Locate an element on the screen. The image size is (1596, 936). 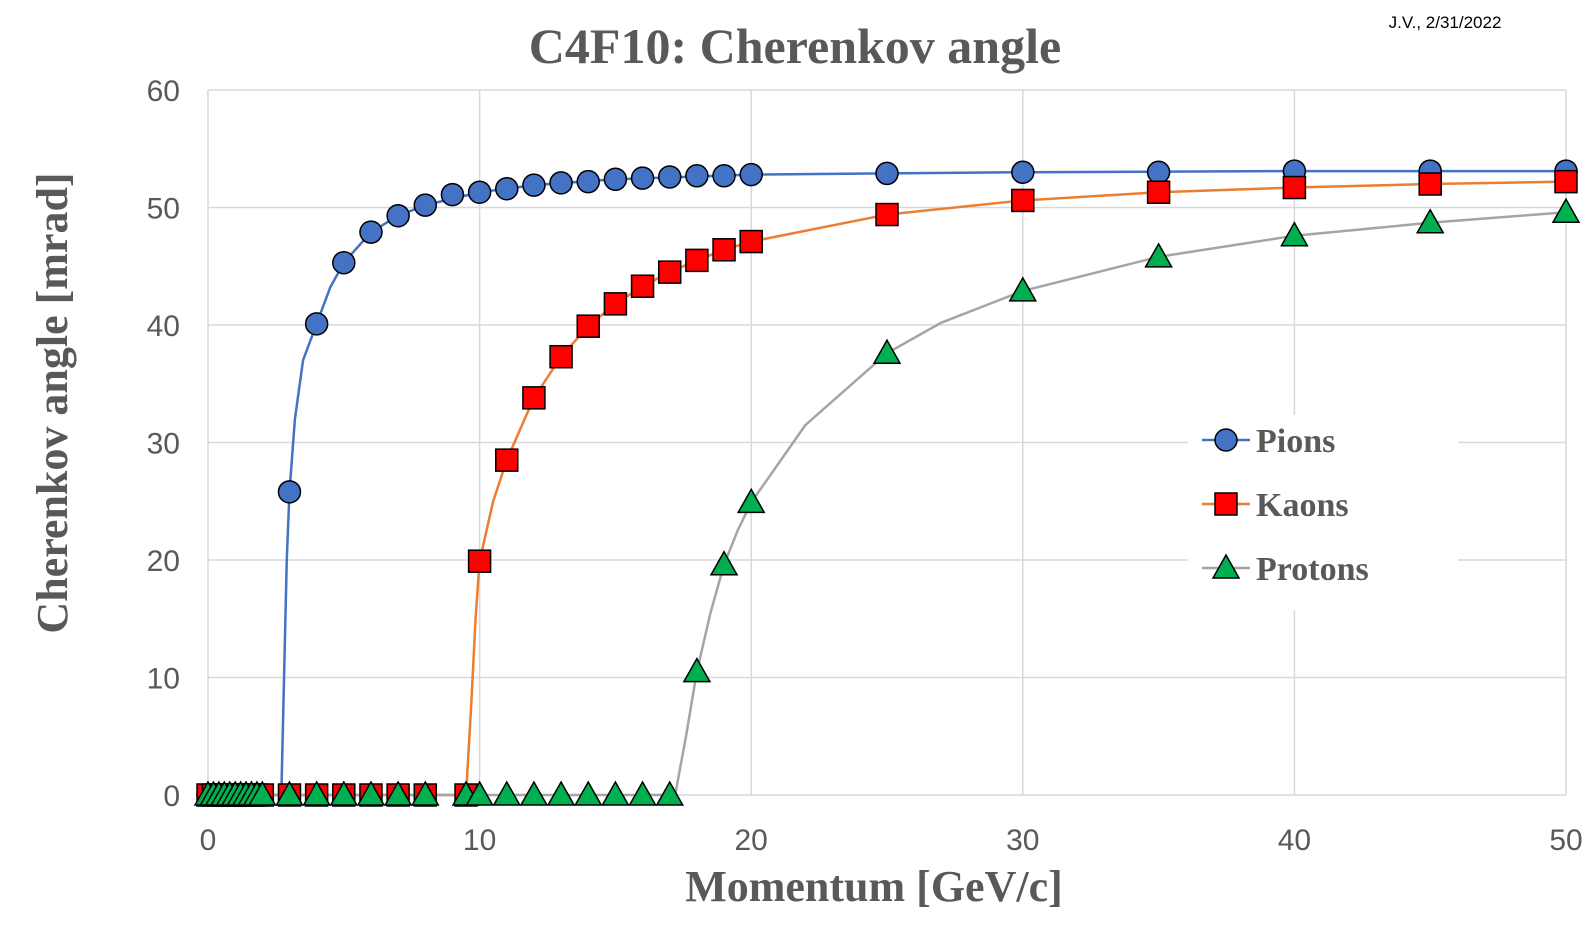
legend-kaons-label: Kaons is located at coordinates (1302, 505).